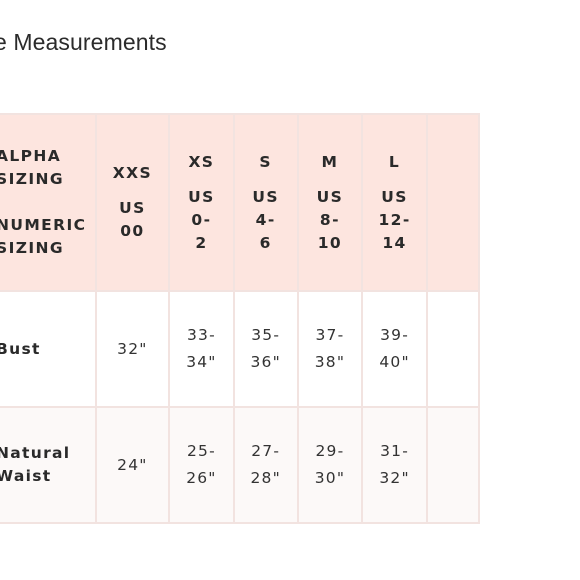 This screenshot has width=580, height=580. Describe the element at coordinates (20, 348) in the screenshot. I see `row-label: Bust` at that location.